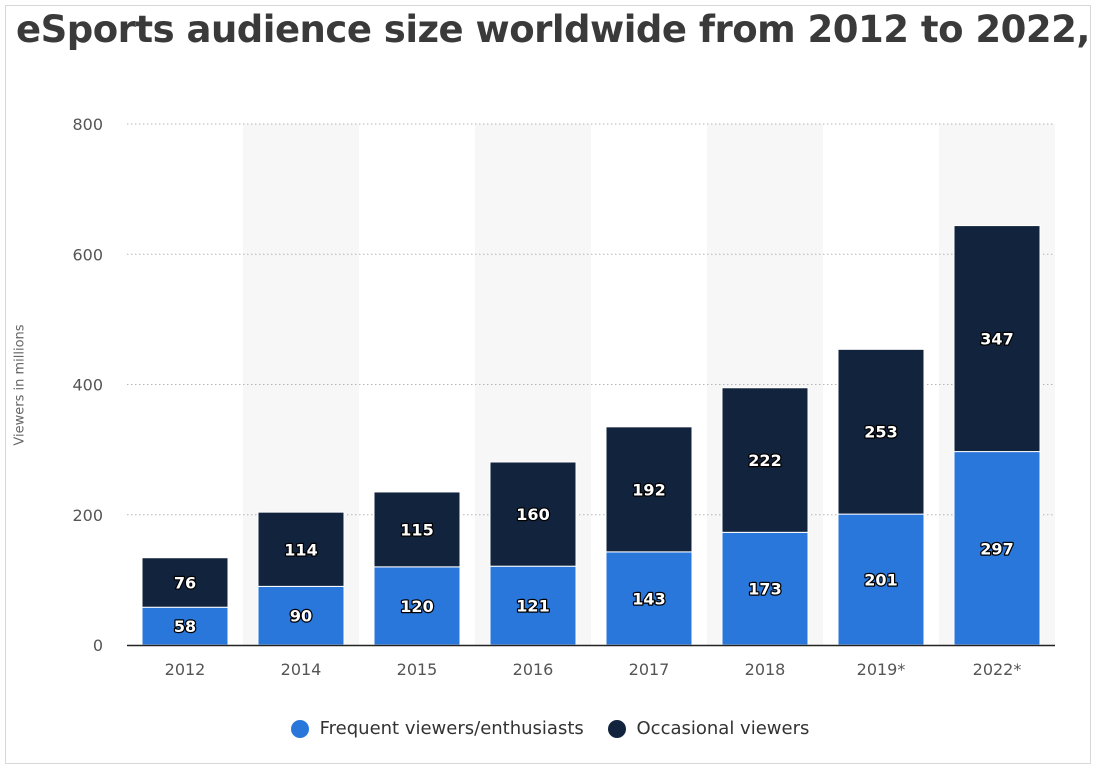 Image resolution: width=1100 pixels, height=771 pixels. I want to click on data-label-occasional-2015: 115, so click(416, 529).